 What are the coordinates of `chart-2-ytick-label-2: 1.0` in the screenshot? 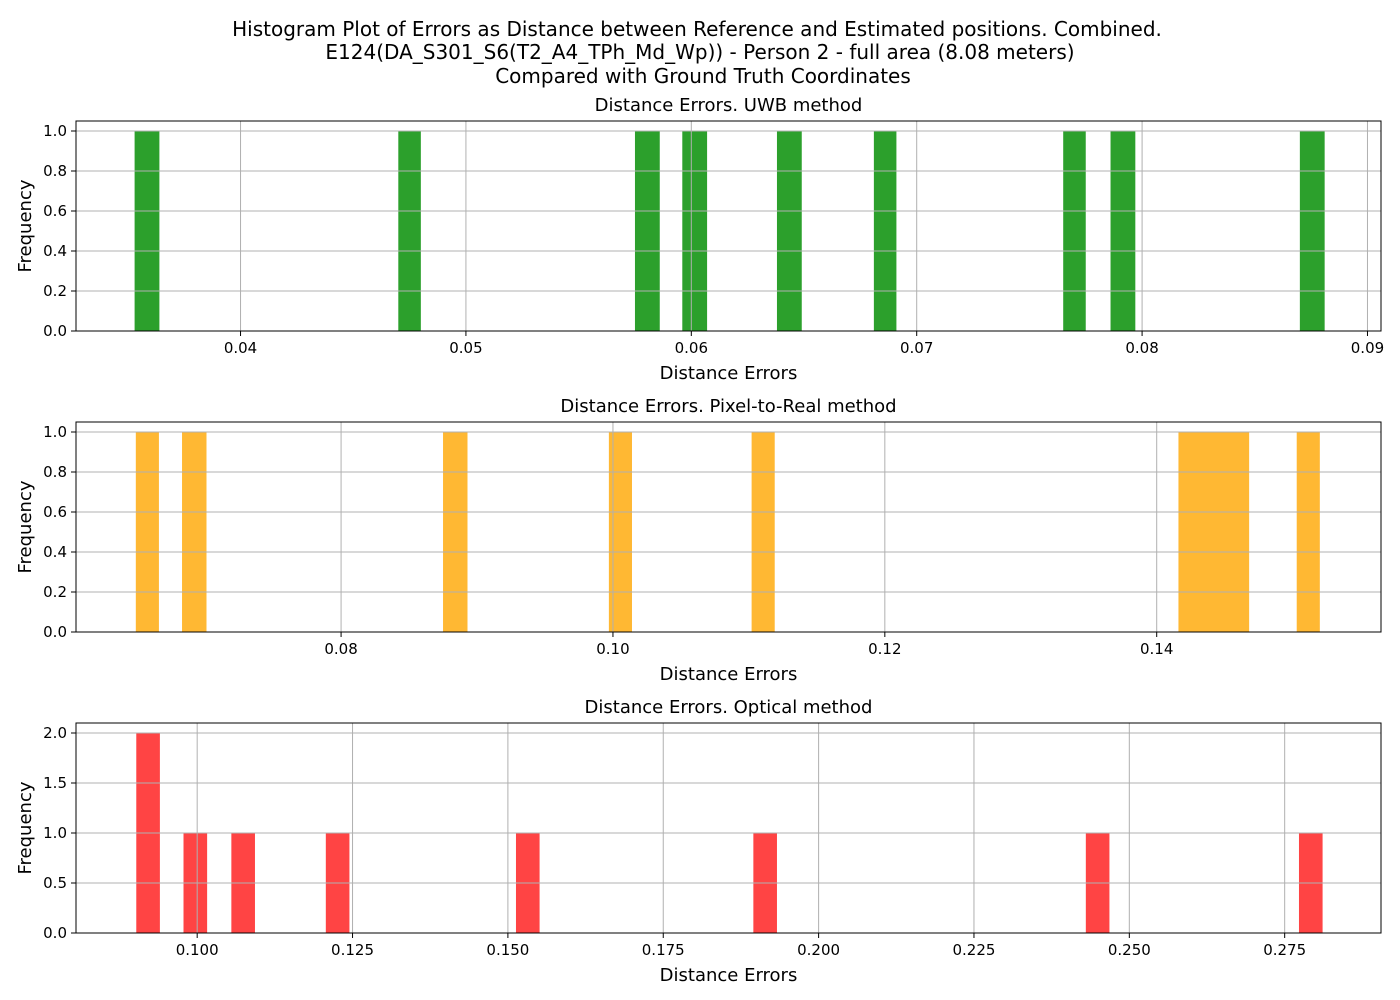 It's located at (55, 833).